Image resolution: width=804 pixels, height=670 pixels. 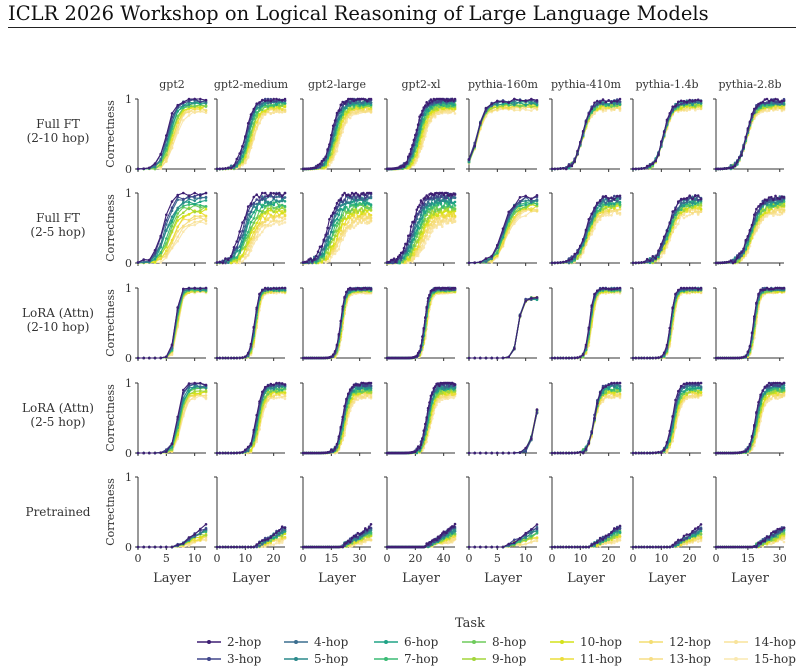 I want to click on column-title-gpt2-large: gpt2-large, so click(x=337, y=84).